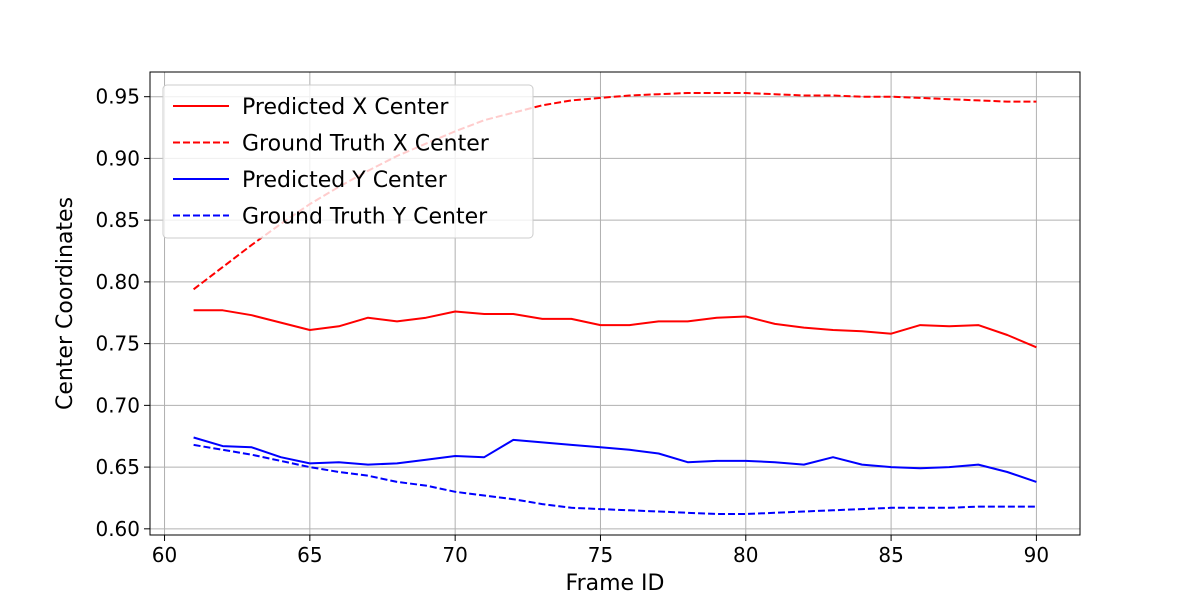  I want to click on y-tick-label: 0.80, so click(117, 282).